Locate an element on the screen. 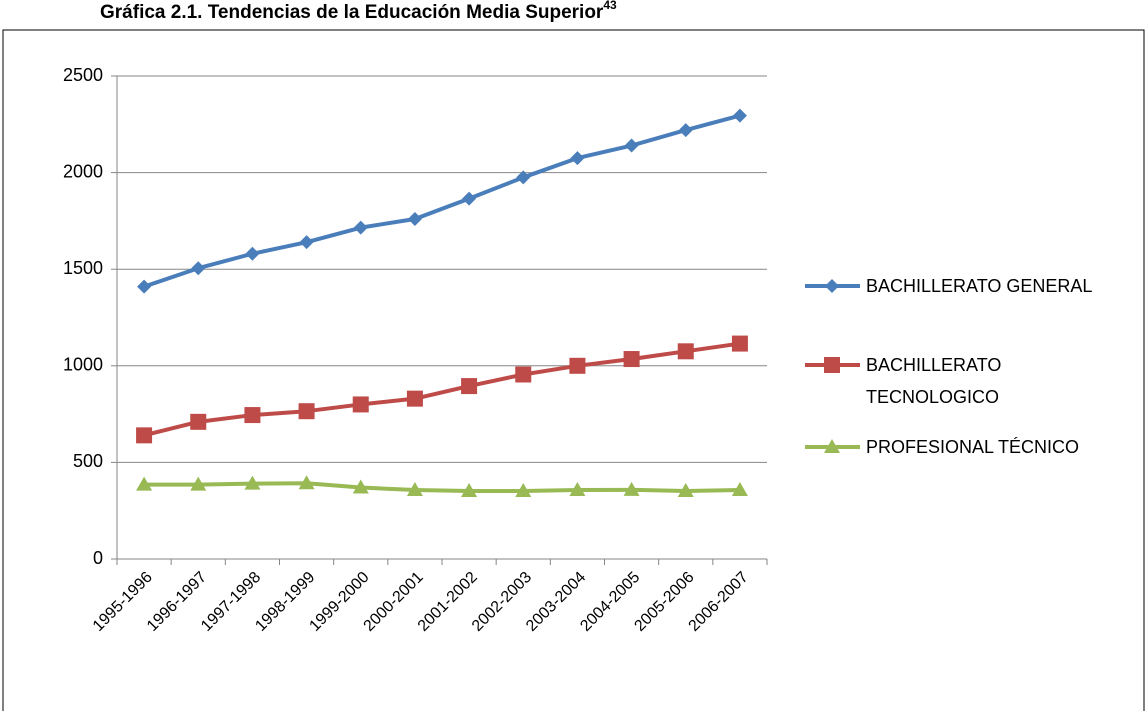  y-tick-label: 2500 is located at coordinates (83, 75).